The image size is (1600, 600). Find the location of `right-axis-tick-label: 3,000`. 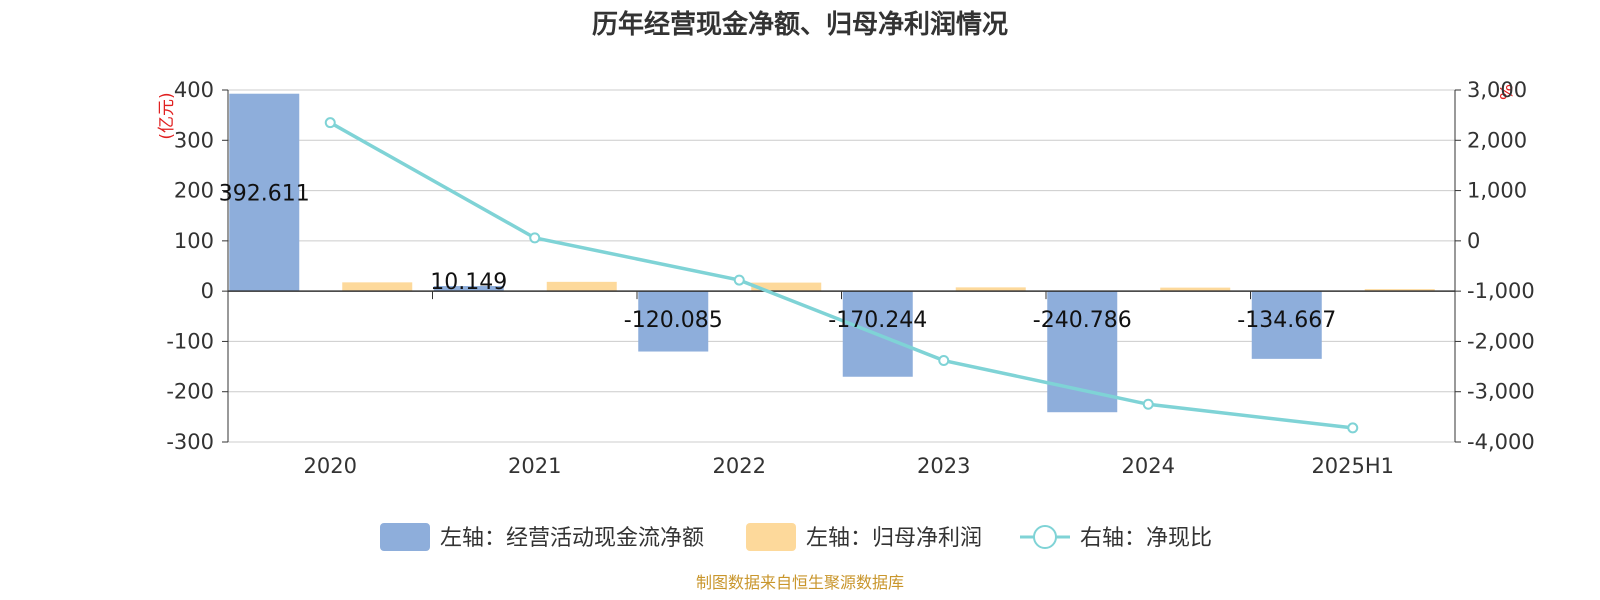

right-axis-tick-label: 3,000 is located at coordinates (1497, 90).